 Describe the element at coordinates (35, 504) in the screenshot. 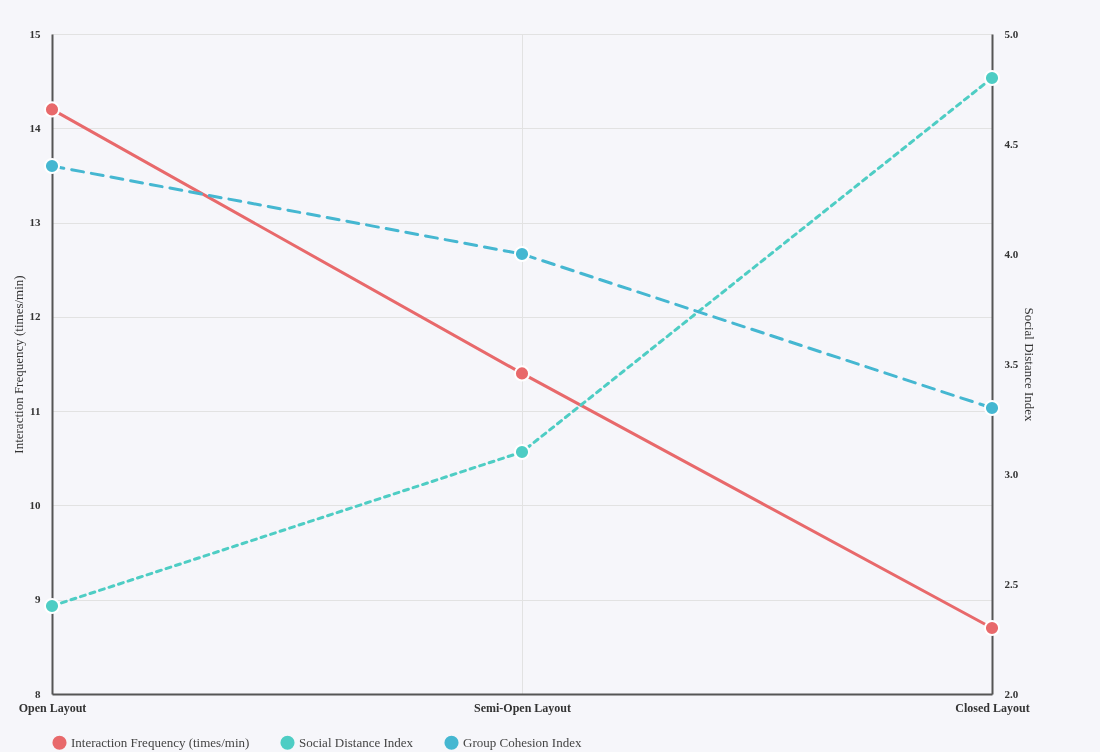

I see `y-tick-label: 10` at that location.